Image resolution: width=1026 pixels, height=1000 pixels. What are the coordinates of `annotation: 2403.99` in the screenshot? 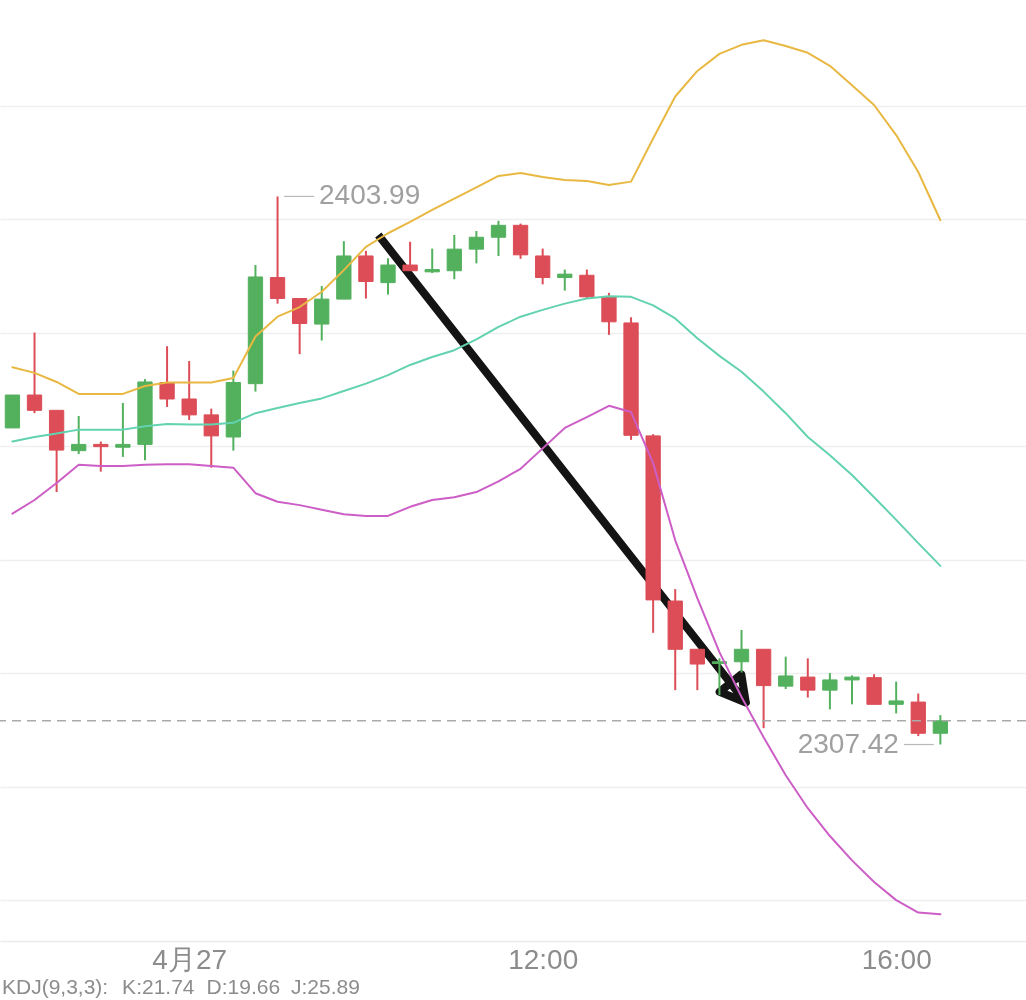 It's located at (370, 195).